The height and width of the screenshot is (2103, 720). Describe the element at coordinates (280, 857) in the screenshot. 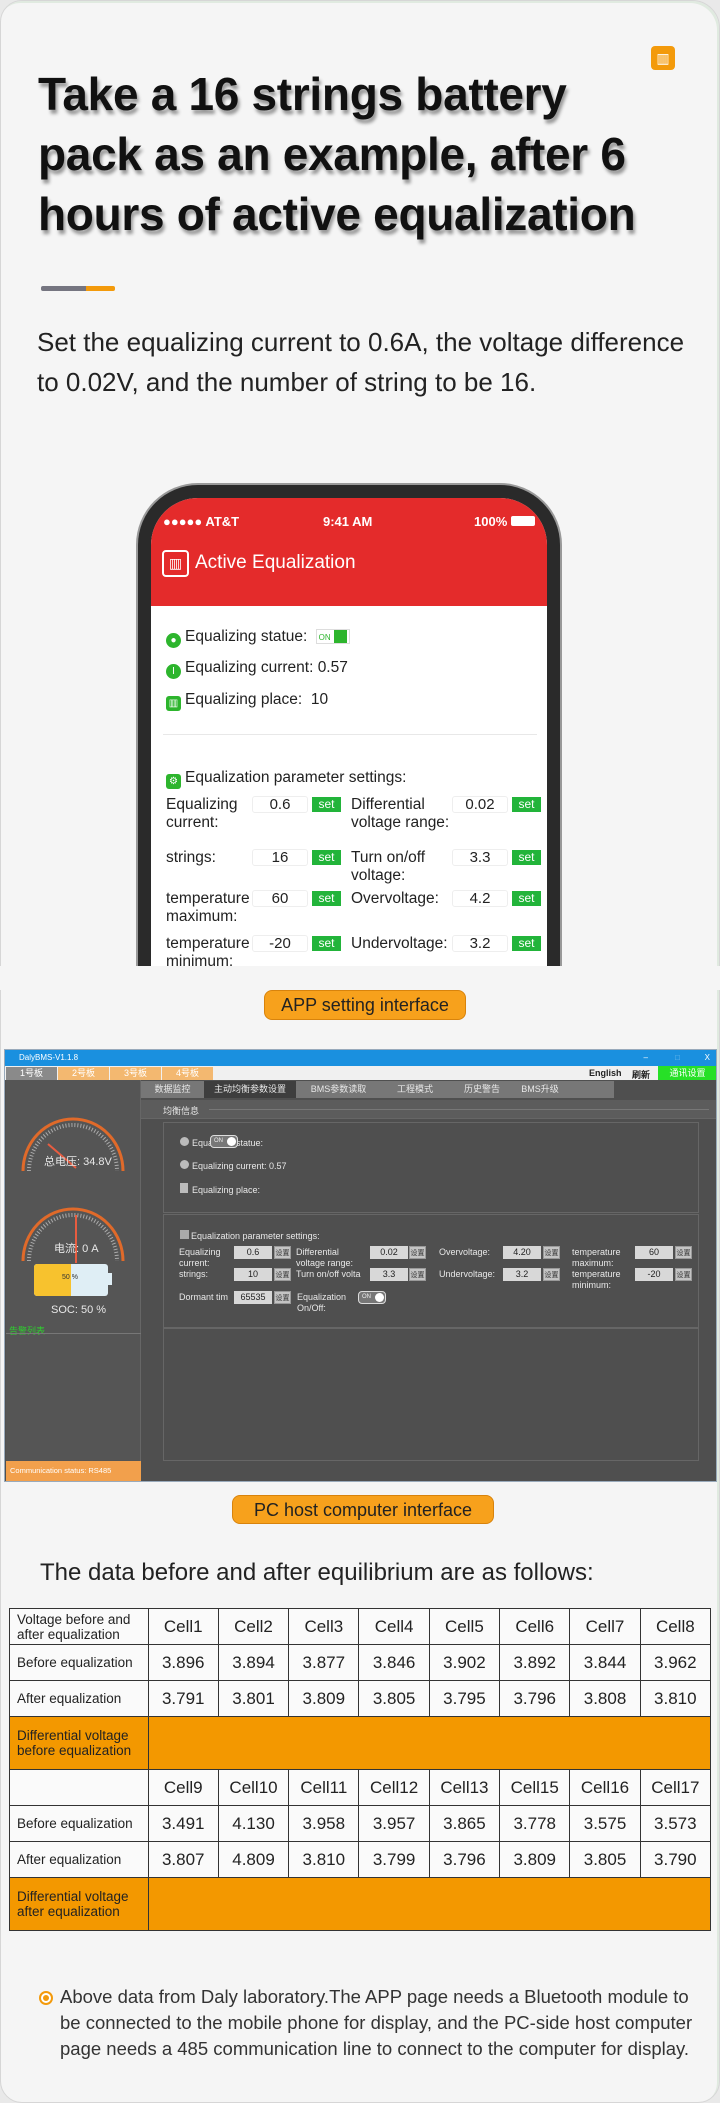

I see `param-input: 16` at that location.